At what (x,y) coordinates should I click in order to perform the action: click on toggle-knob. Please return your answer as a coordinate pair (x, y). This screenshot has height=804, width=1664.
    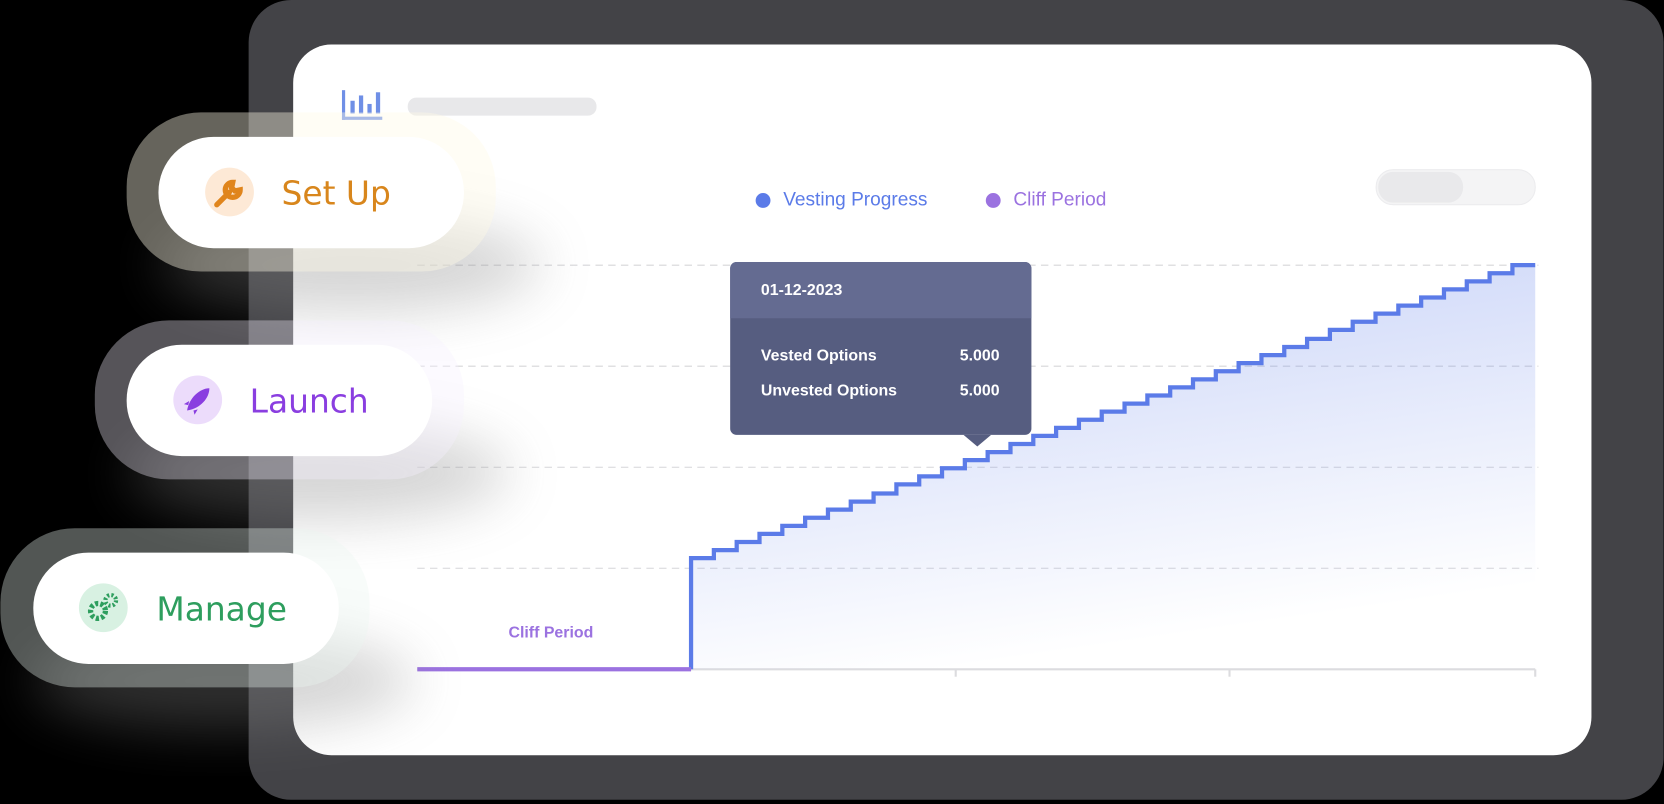
    Looking at the image, I should click on (1421, 187).